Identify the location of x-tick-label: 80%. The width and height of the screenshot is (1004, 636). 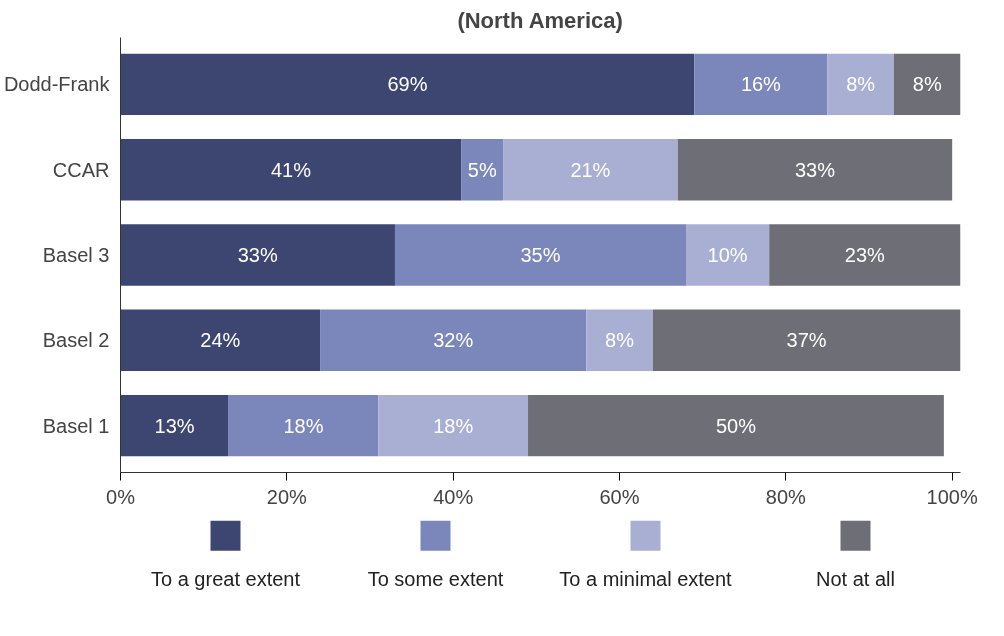
(786, 496).